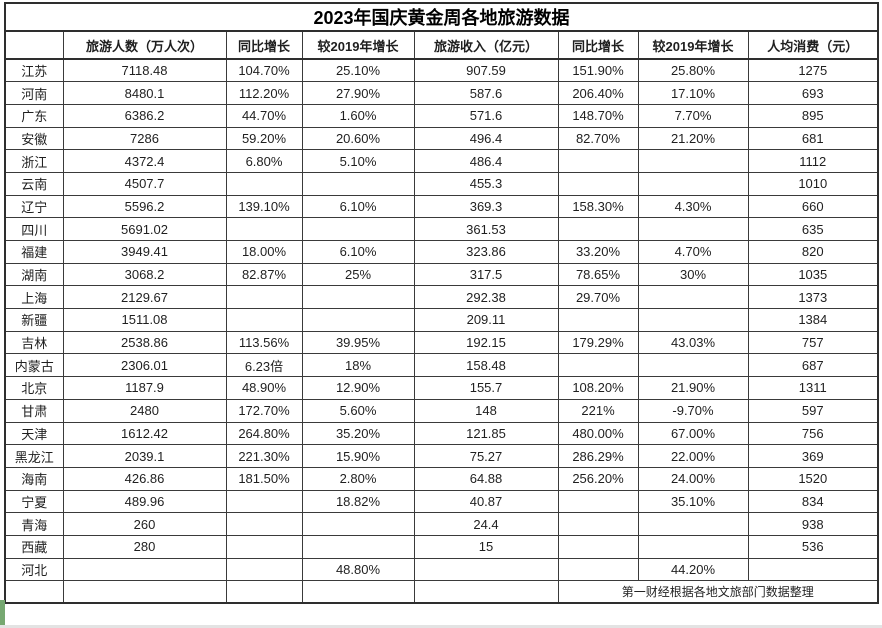  I want to click on data-cell: 1511.08, so click(144, 320).